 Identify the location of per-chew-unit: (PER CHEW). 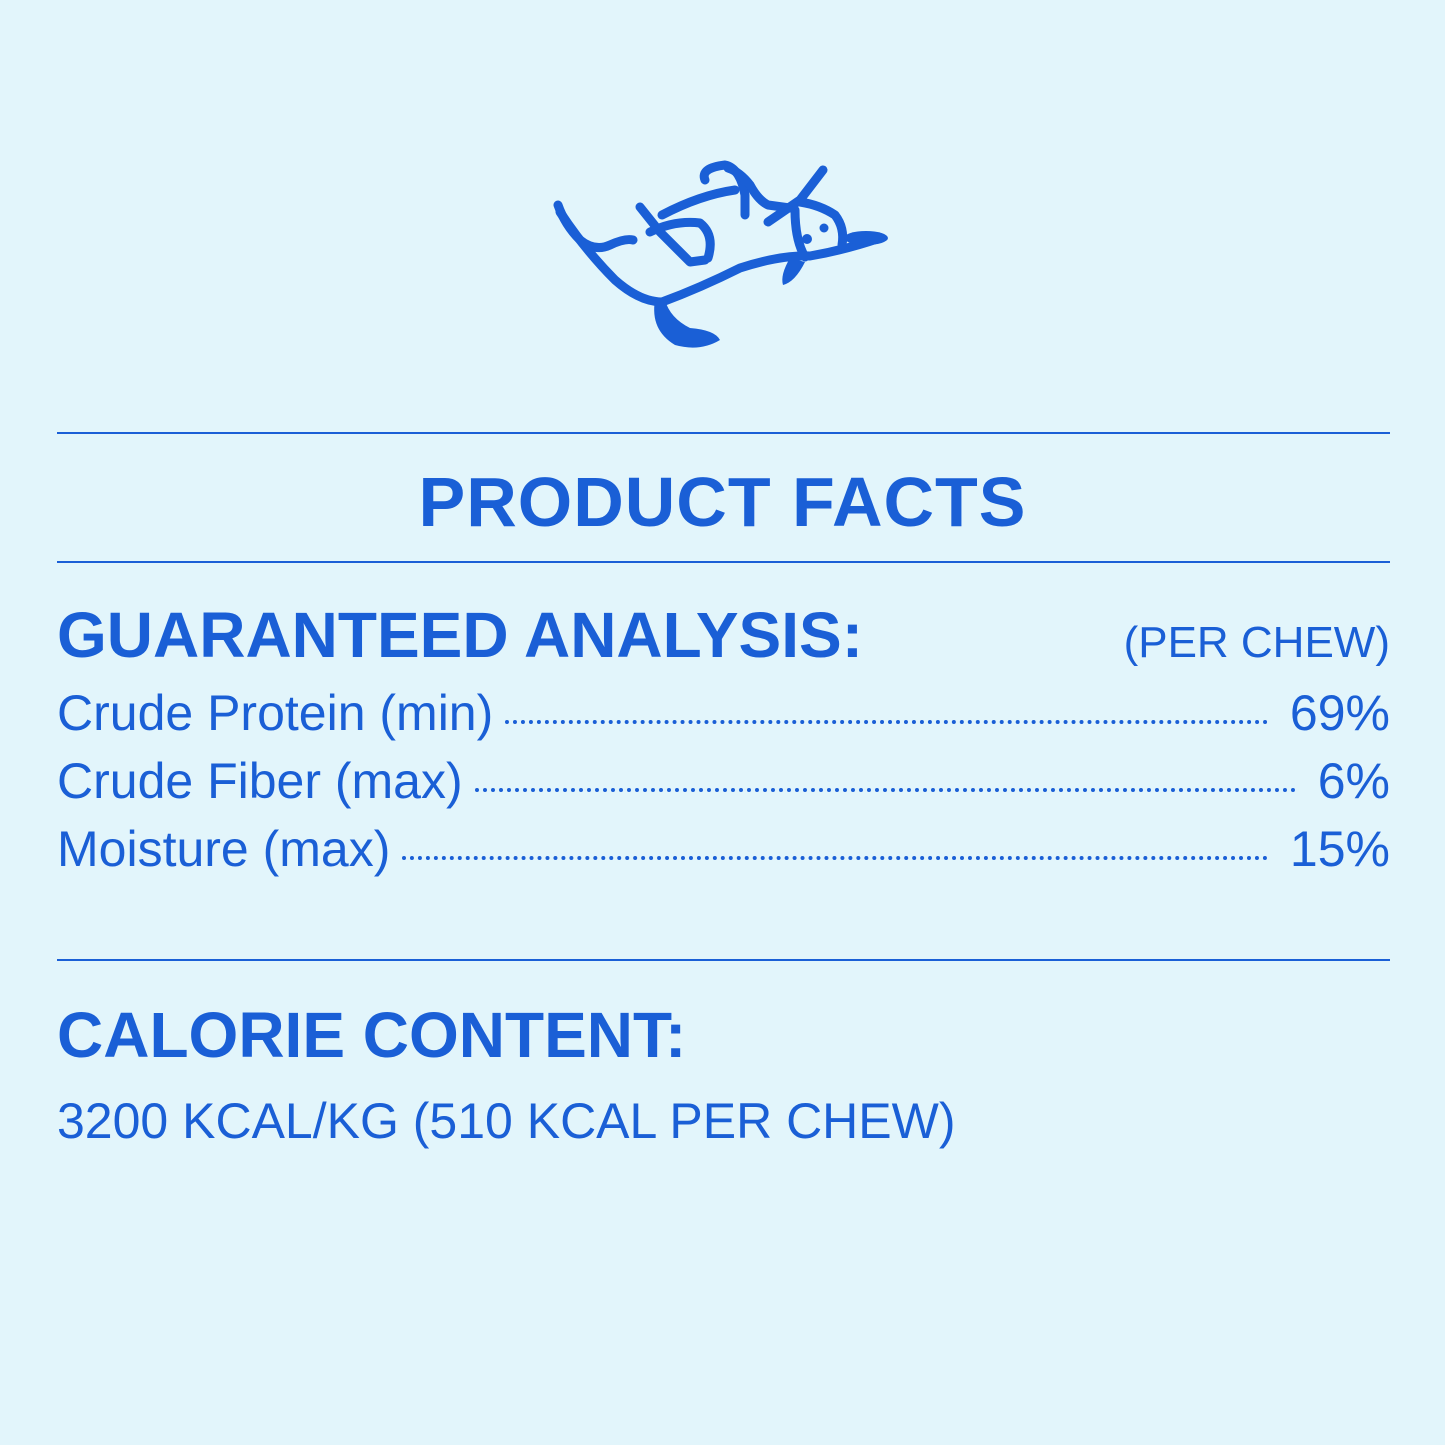
(1256, 642).